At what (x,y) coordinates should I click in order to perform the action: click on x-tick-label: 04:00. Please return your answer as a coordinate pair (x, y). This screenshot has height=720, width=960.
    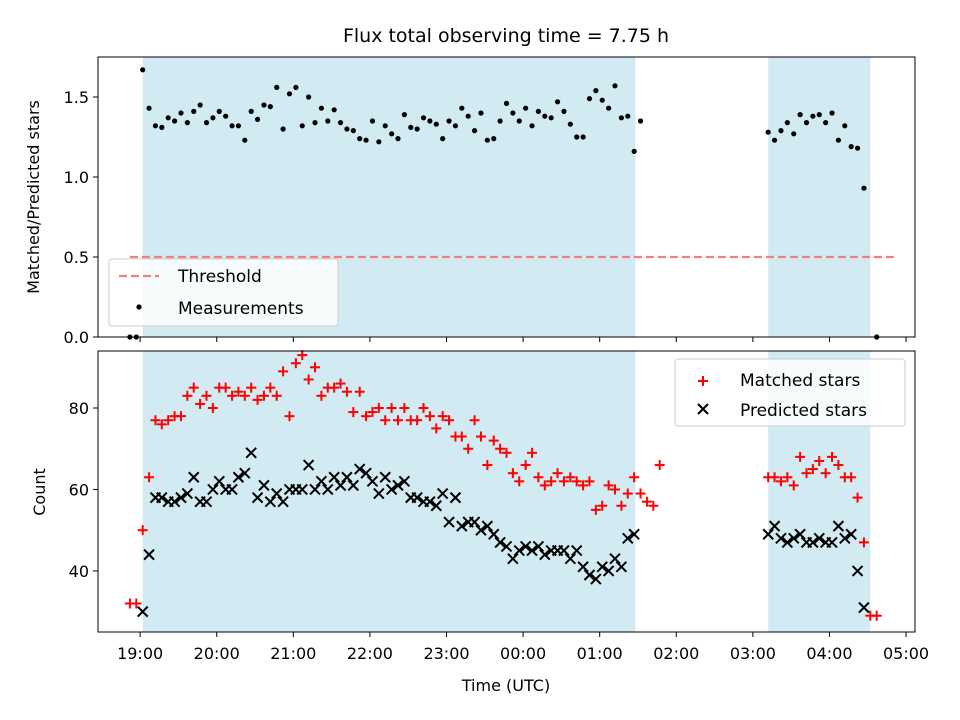
    Looking at the image, I should click on (829, 653).